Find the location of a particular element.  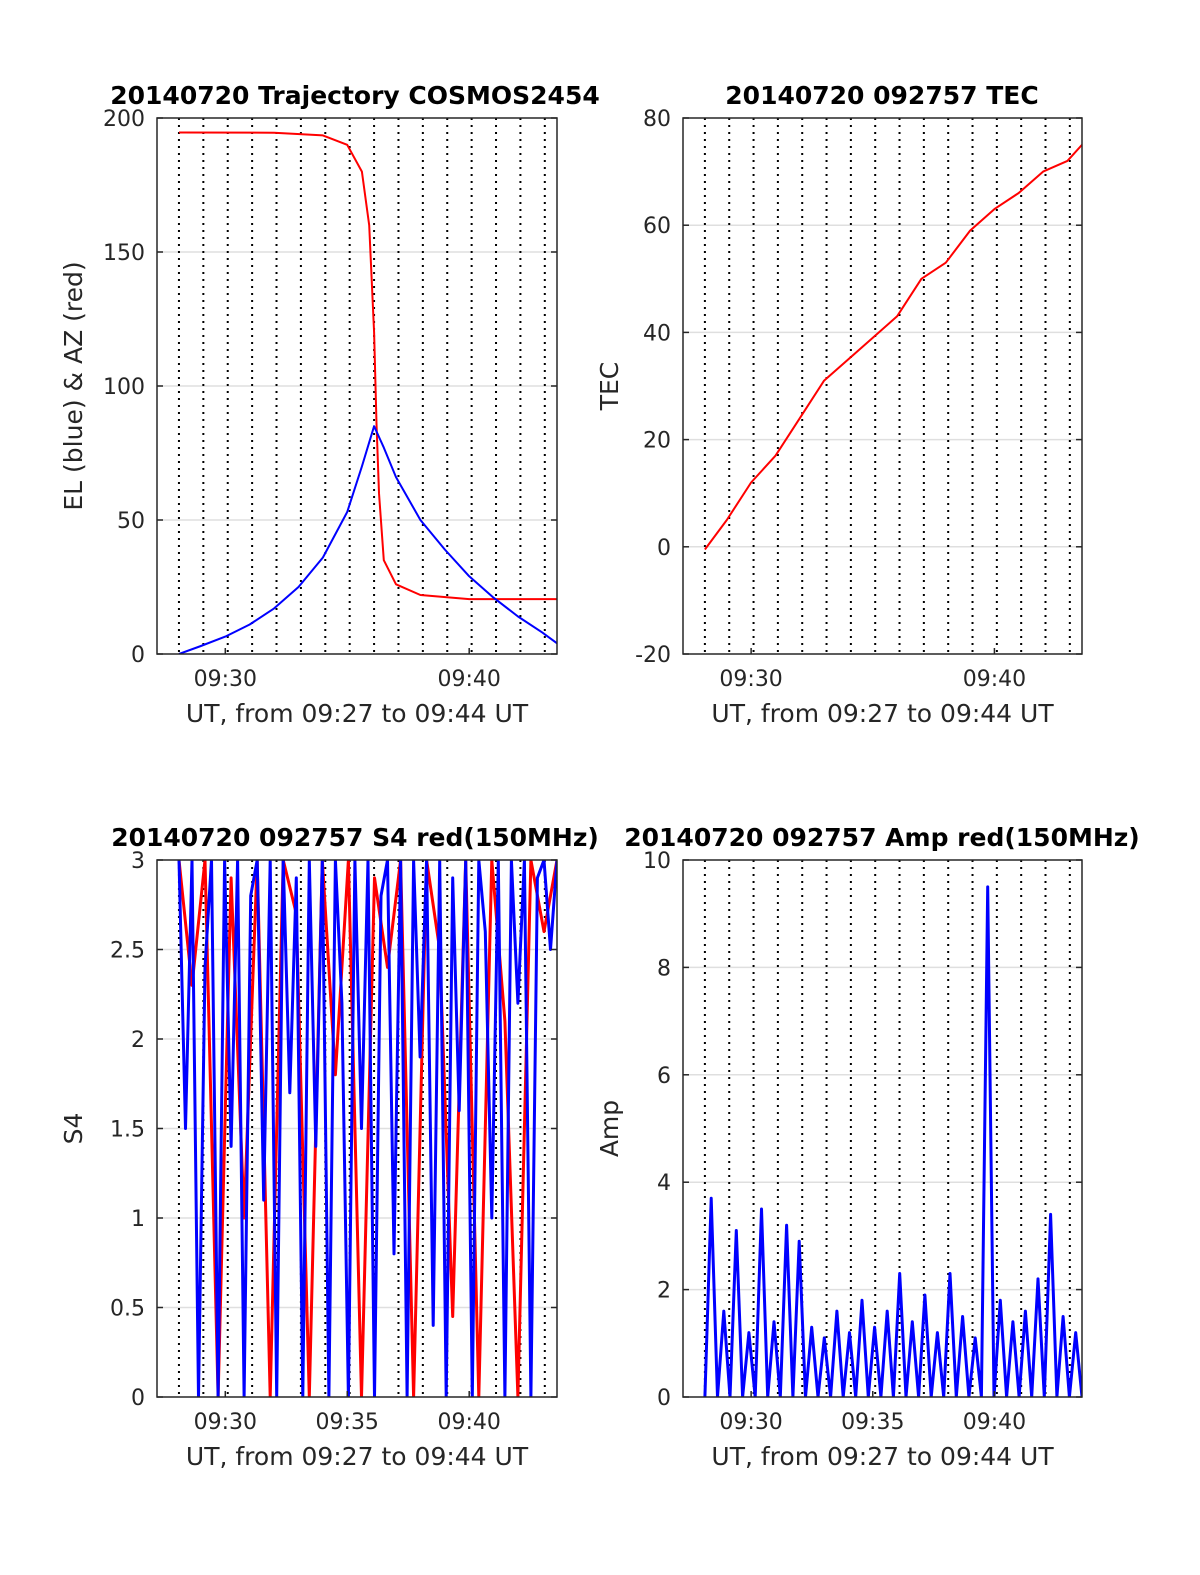

y-axis-label: TEC is located at coordinates (609, 387).